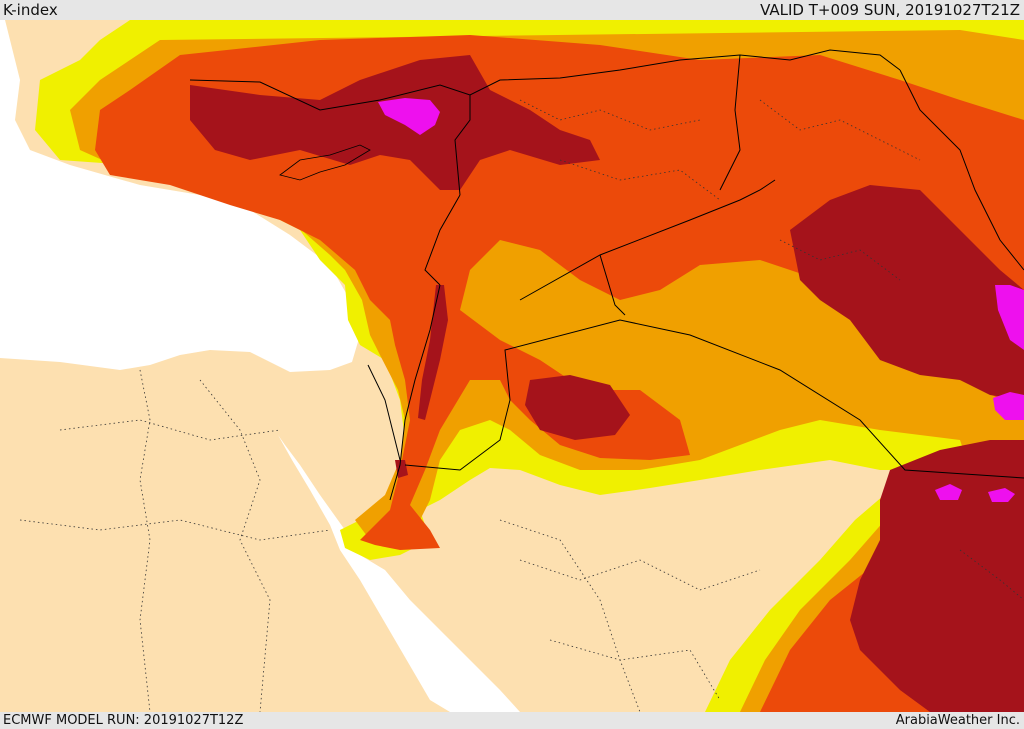  Describe the element at coordinates (577, 407) in the screenshot. I see `k-band-dark-red-jordan` at that location.